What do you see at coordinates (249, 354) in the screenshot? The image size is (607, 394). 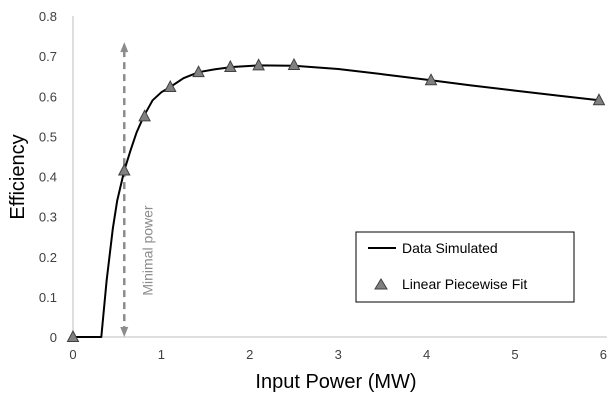 I see `x-tick-label: 2` at bounding box center [249, 354].